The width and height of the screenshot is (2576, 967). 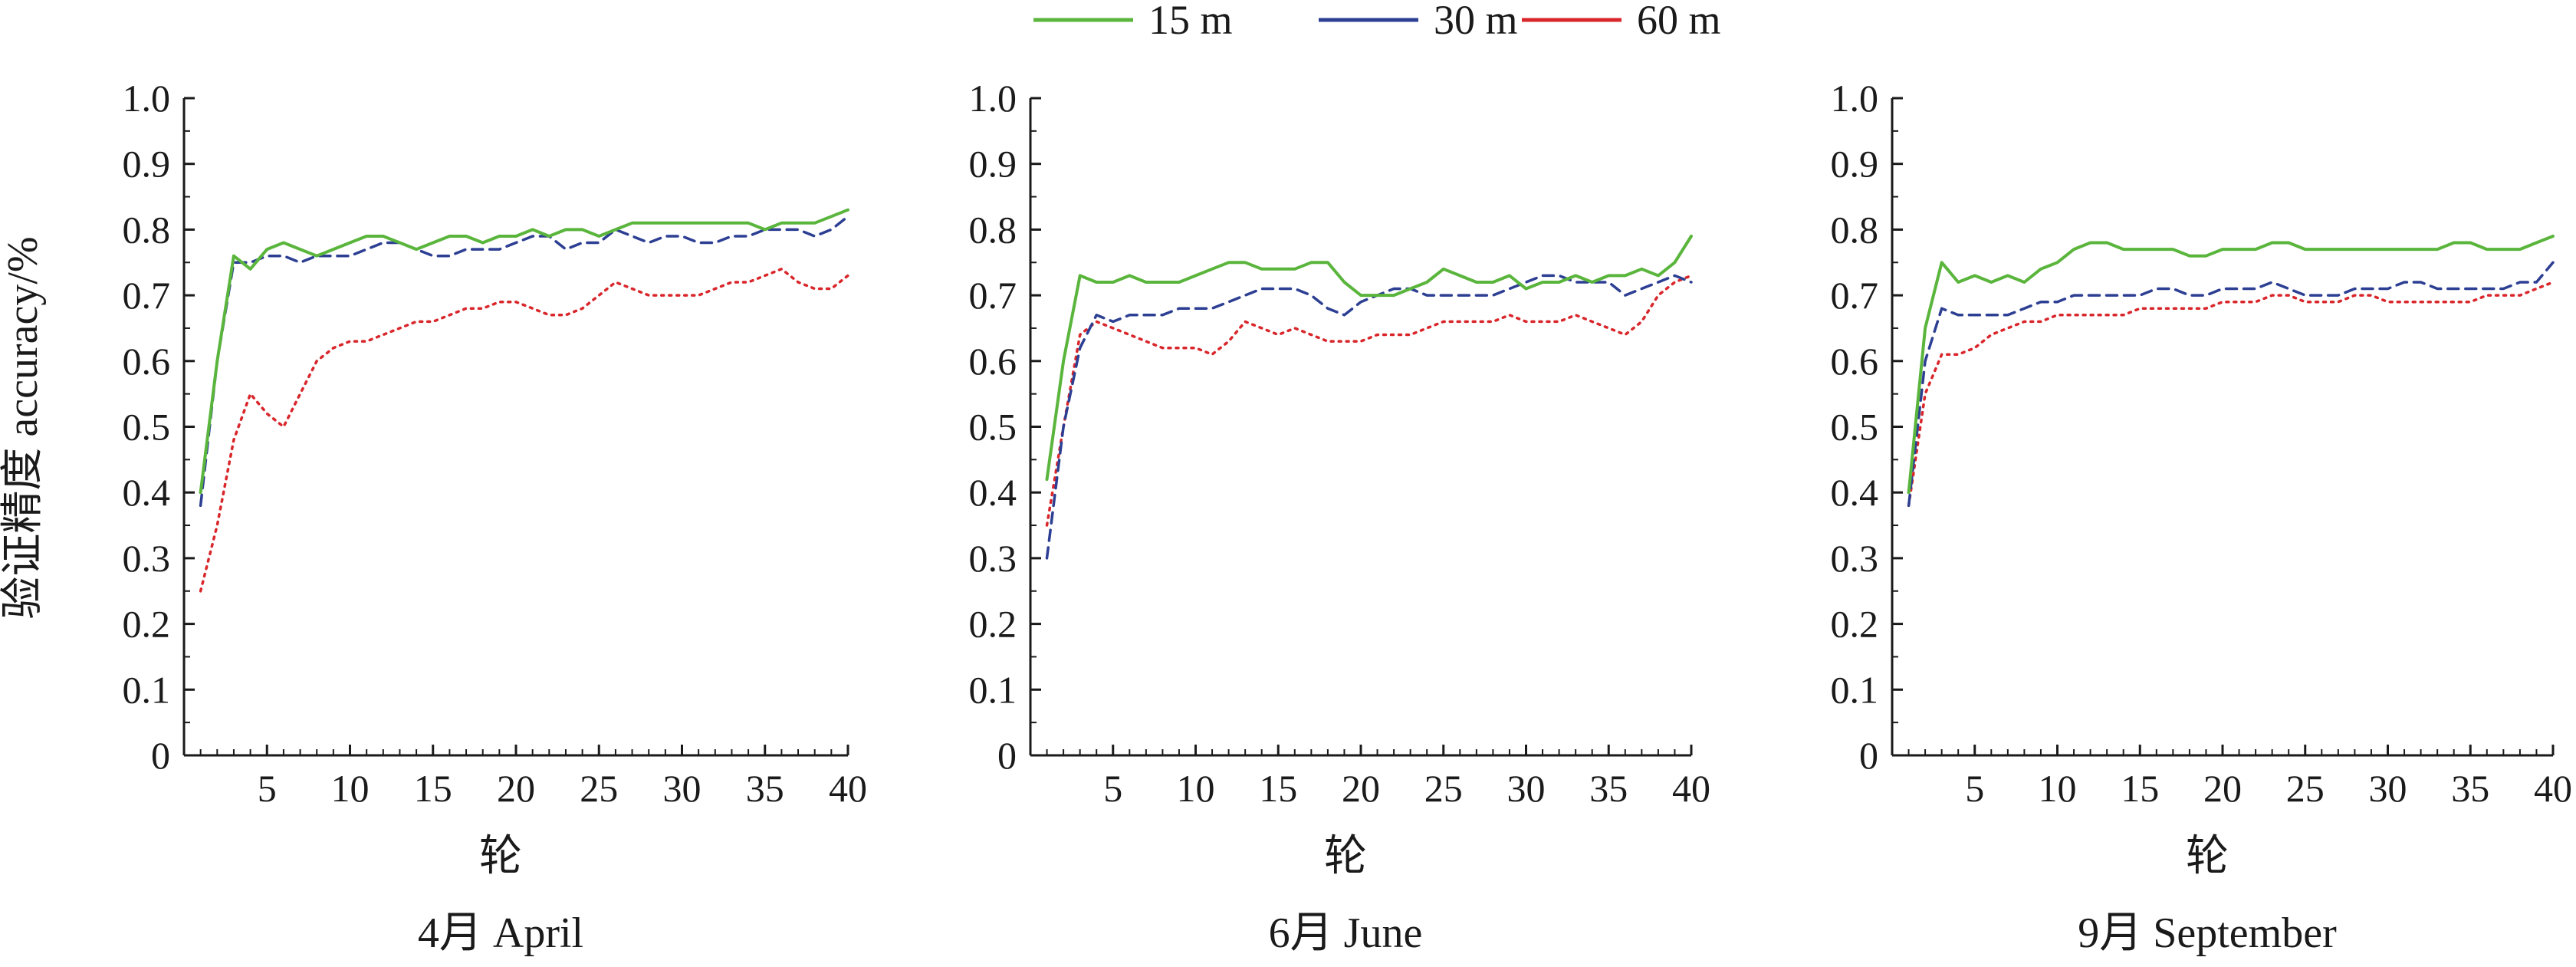 I want to click on y-axis-label: 验证精度 accuracy/%, so click(x=24, y=427).